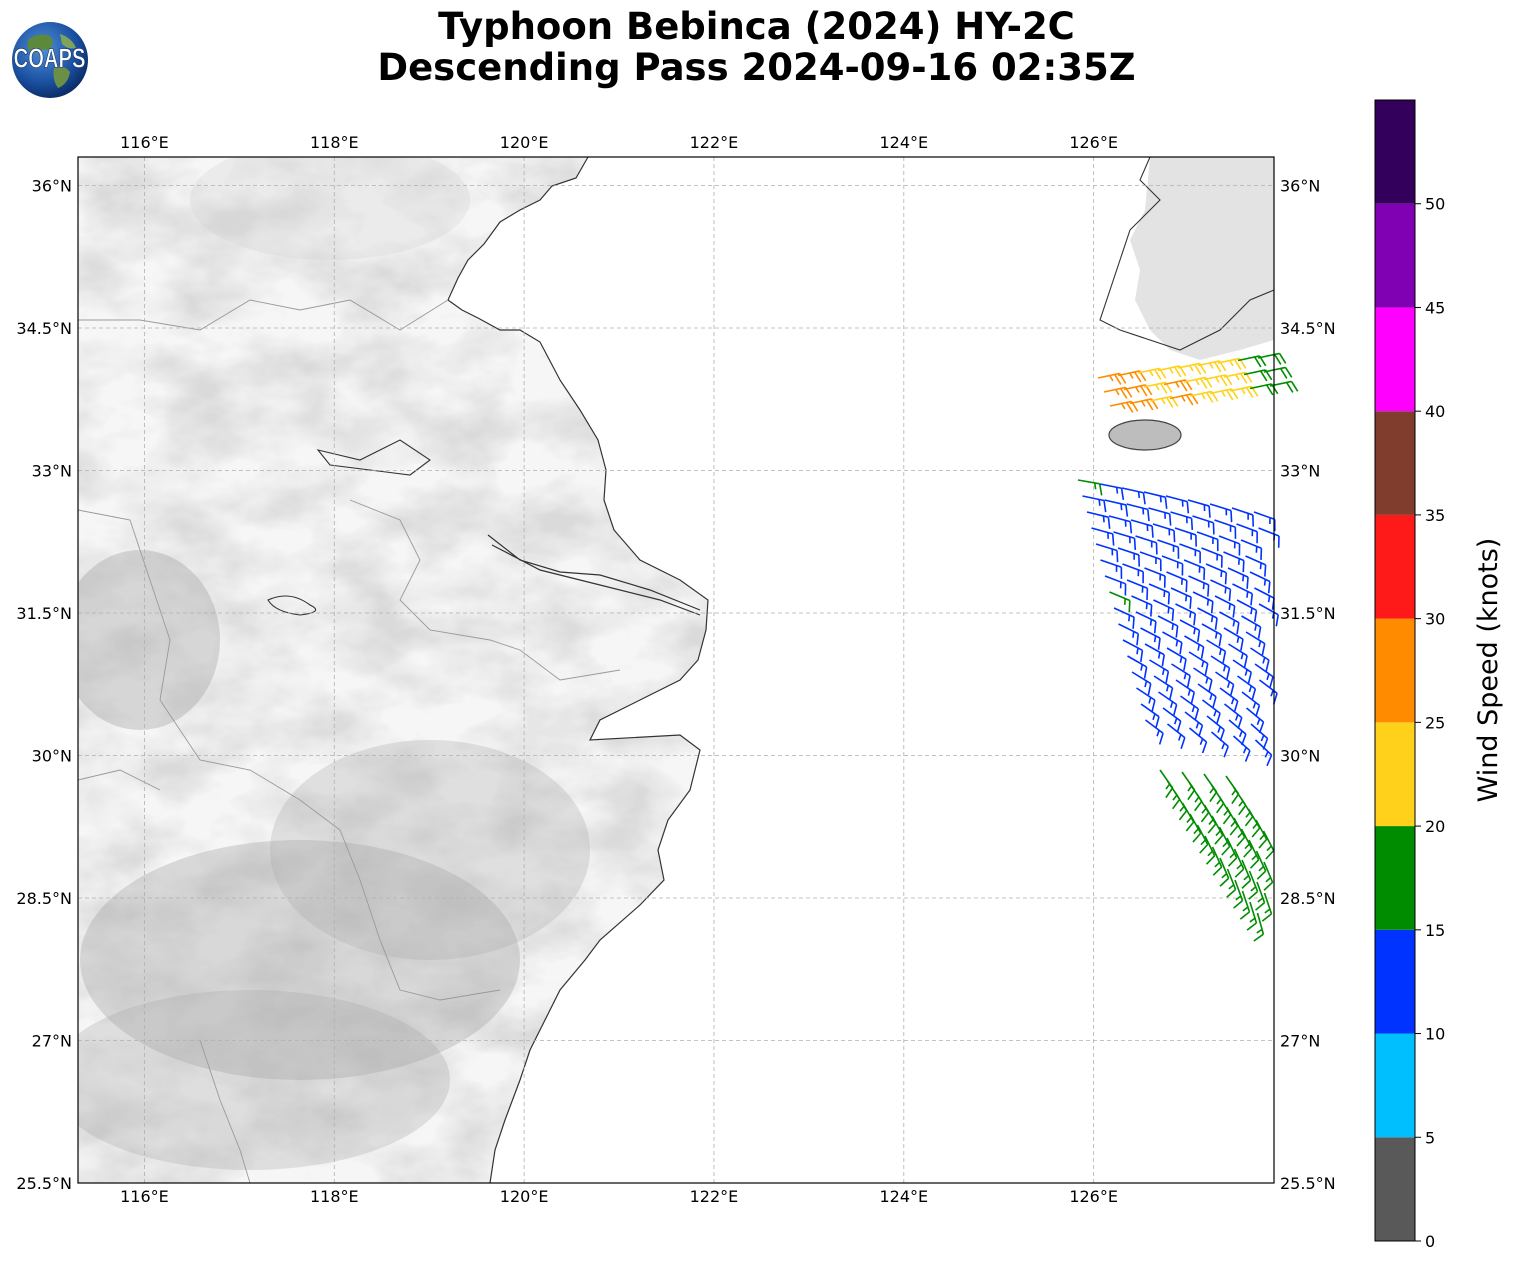 This screenshot has width=1513, height=1264. What do you see at coordinates (1093, 142) in the screenshot?
I see `lon-tick-top: 126°E` at bounding box center [1093, 142].